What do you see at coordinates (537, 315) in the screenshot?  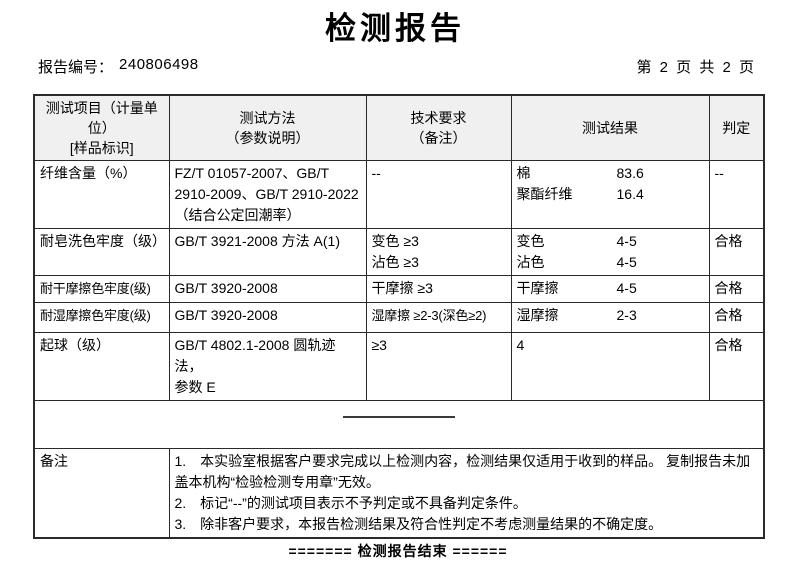 I see `result-label: 湿摩擦` at bounding box center [537, 315].